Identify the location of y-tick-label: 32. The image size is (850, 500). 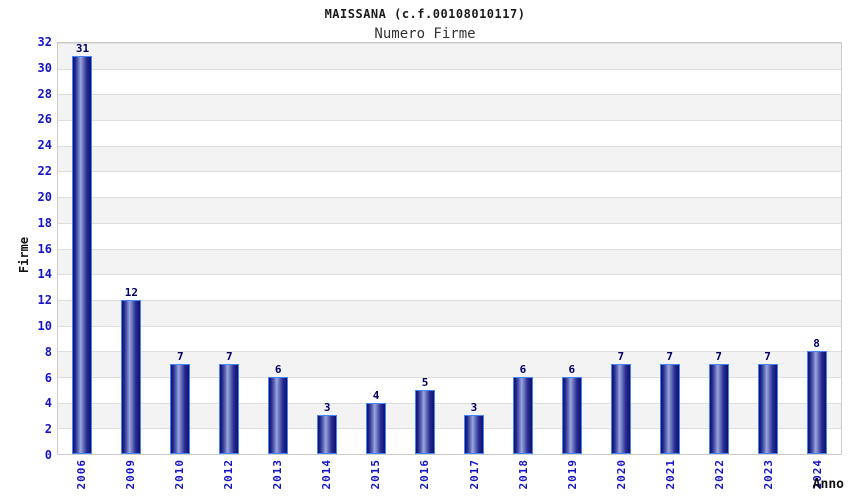
(44, 42).